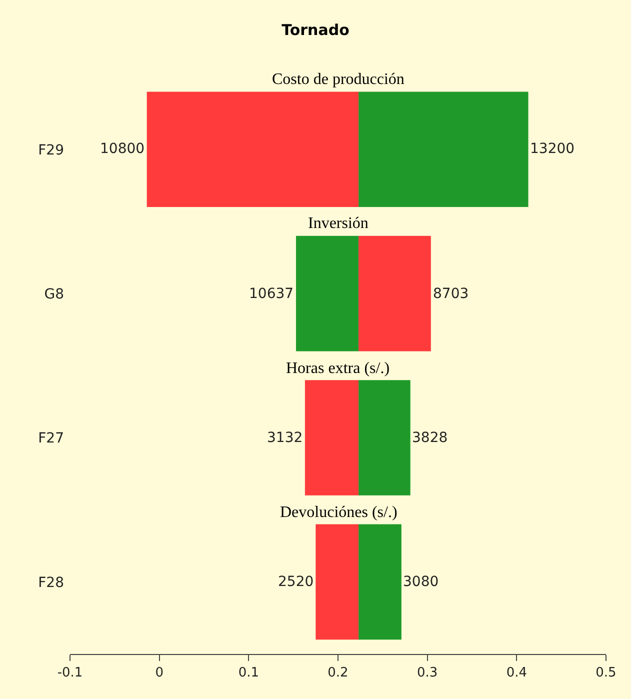 The height and width of the screenshot is (699, 631). What do you see at coordinates (54, 294) in the screenshot?
I see `y-tick-label: G8` at bounding box center [54, 294].